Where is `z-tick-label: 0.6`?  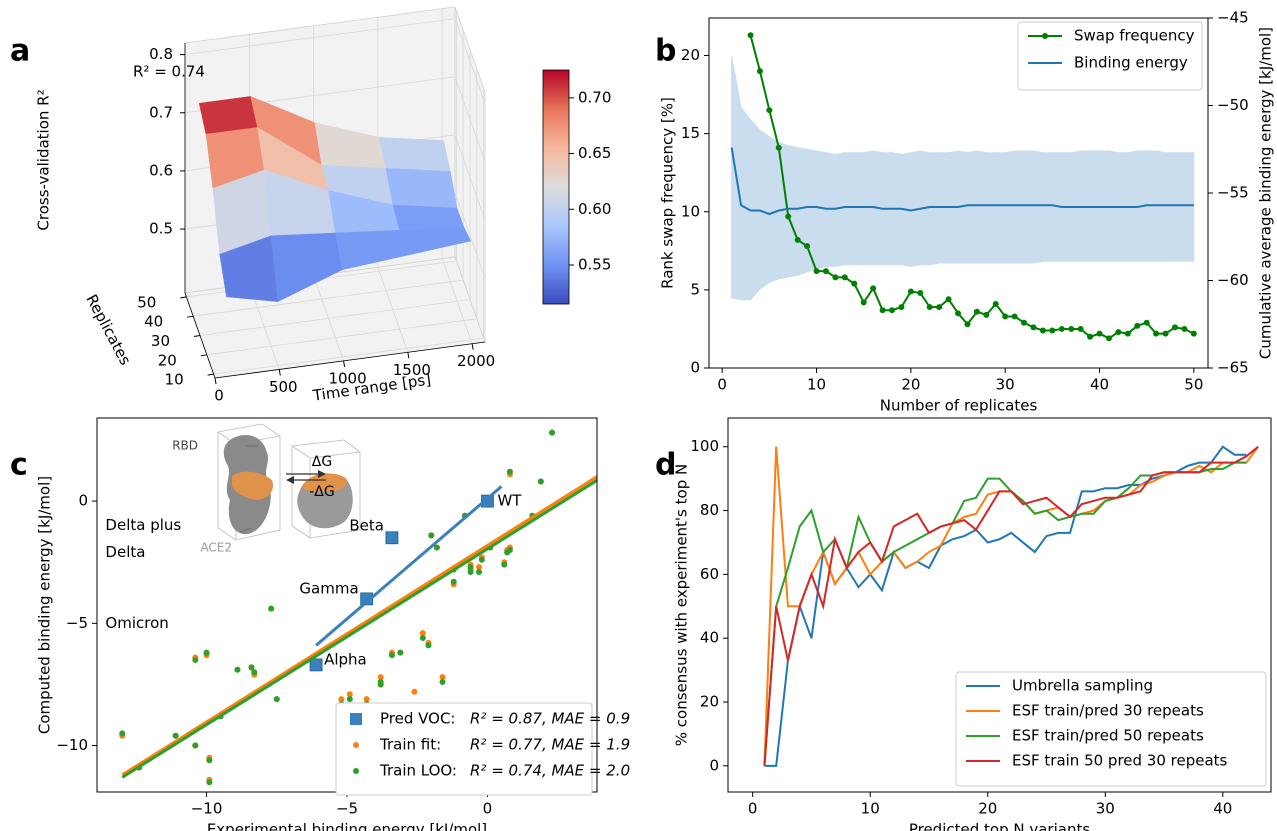
z-tick-label: 0.6 is located at coordinates (161, 170).